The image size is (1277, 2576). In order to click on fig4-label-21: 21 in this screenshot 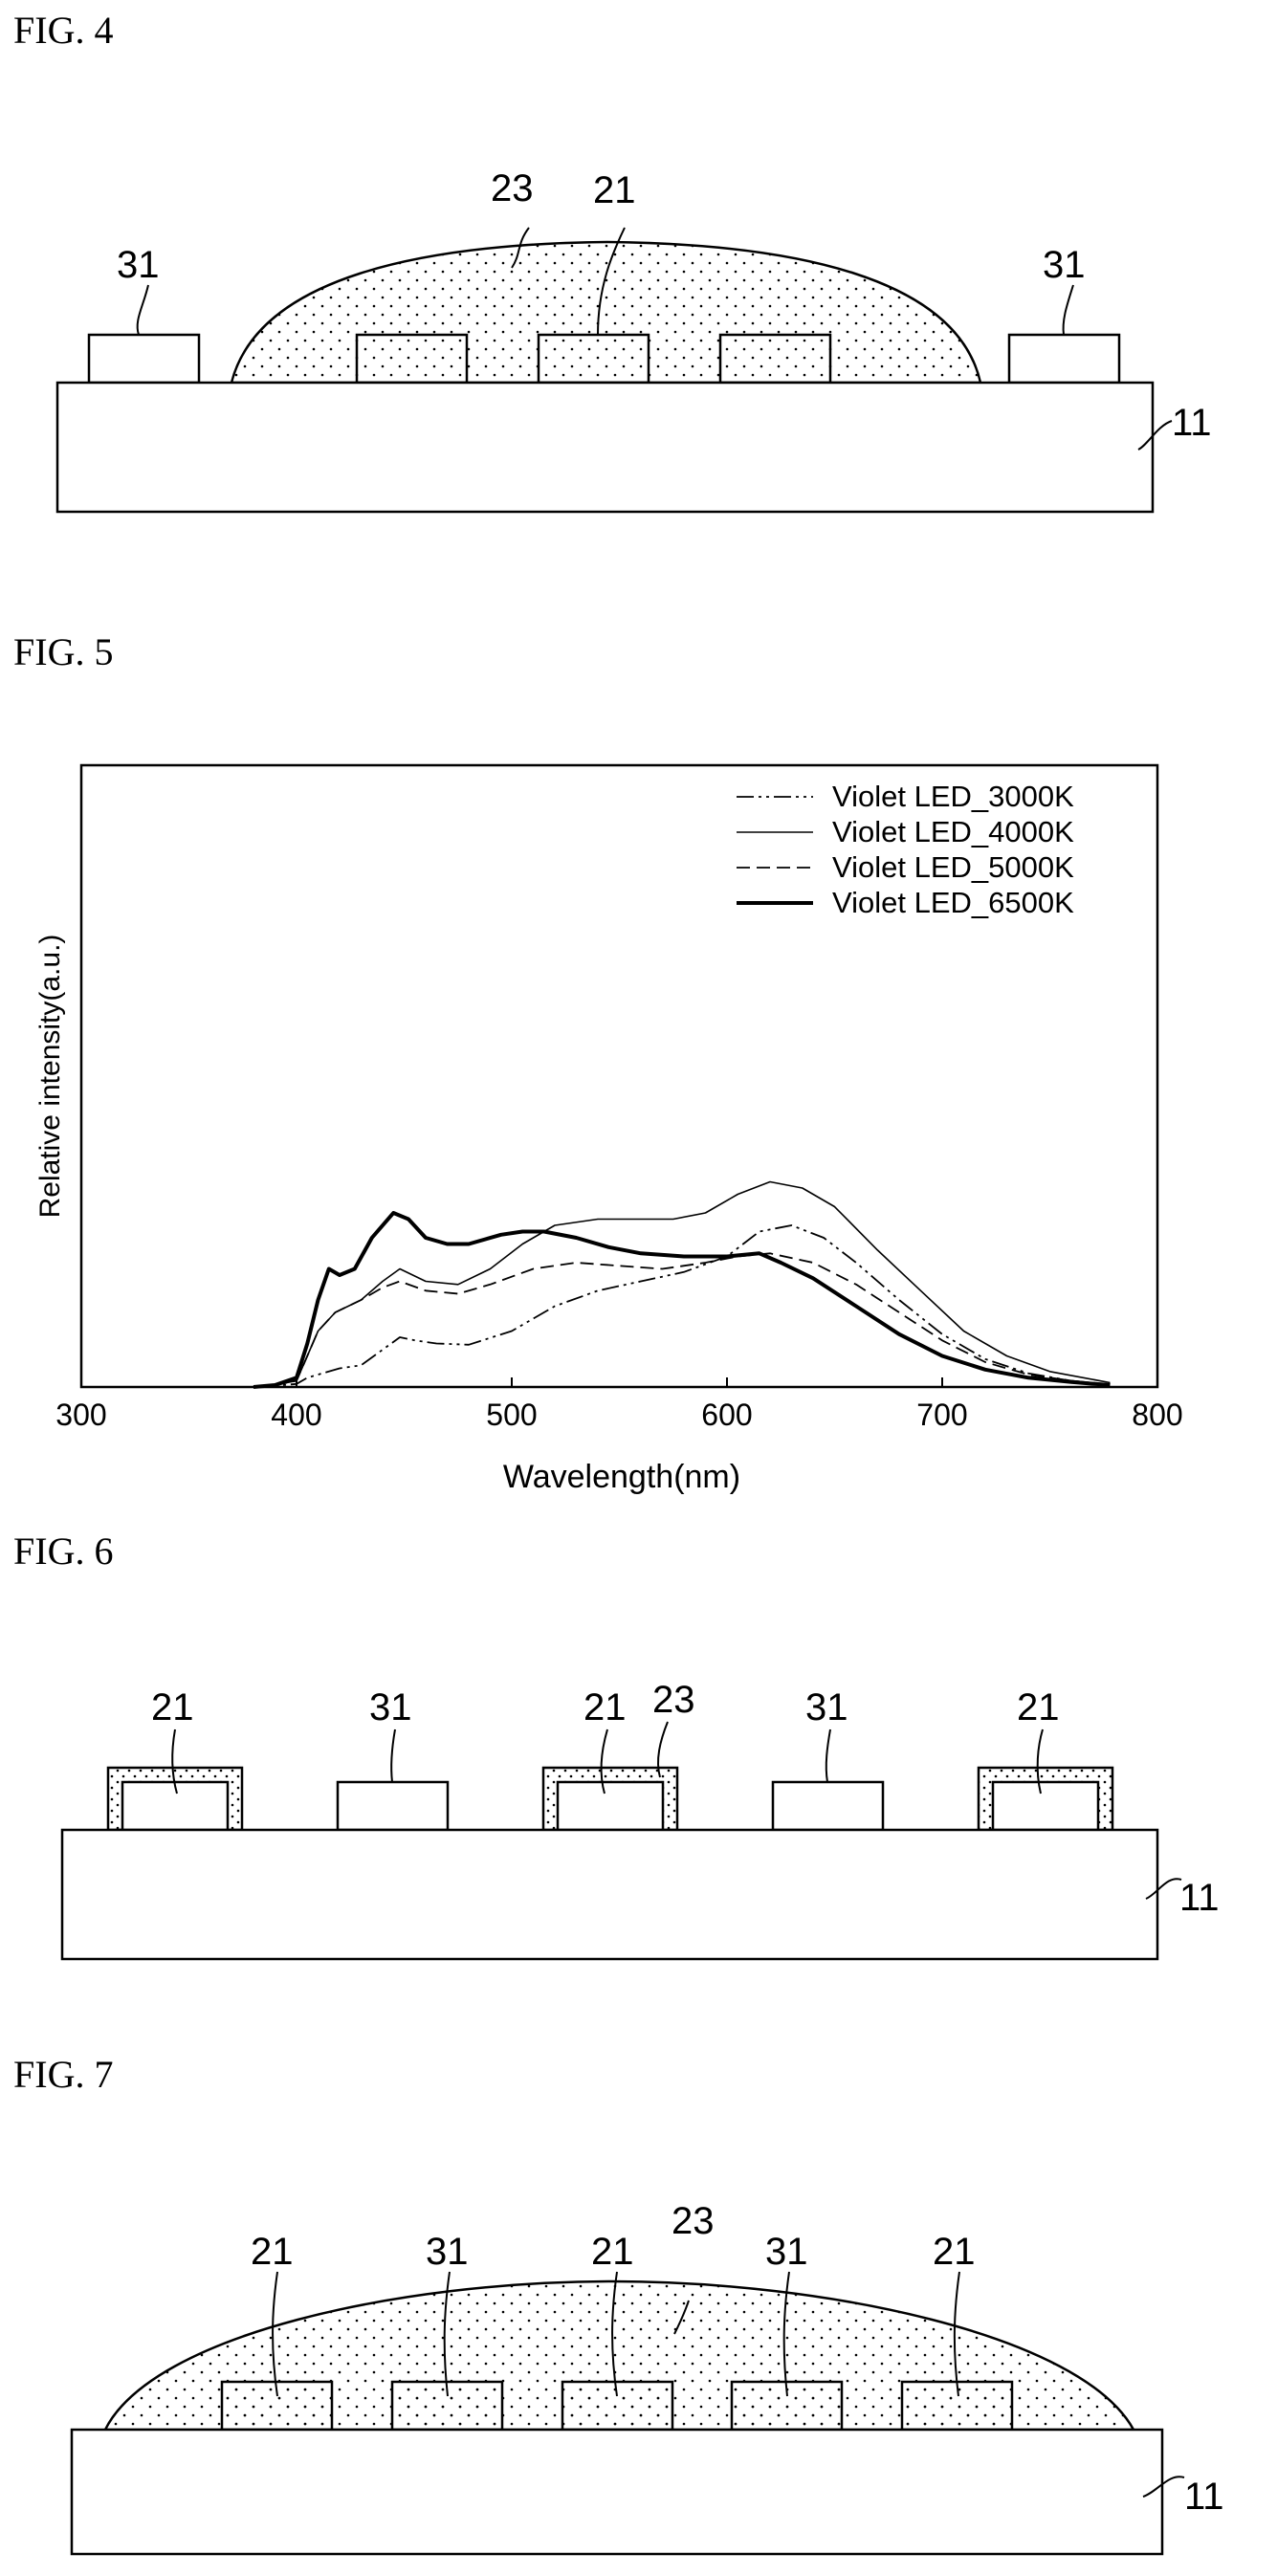, I will do `click(615, 190)`.